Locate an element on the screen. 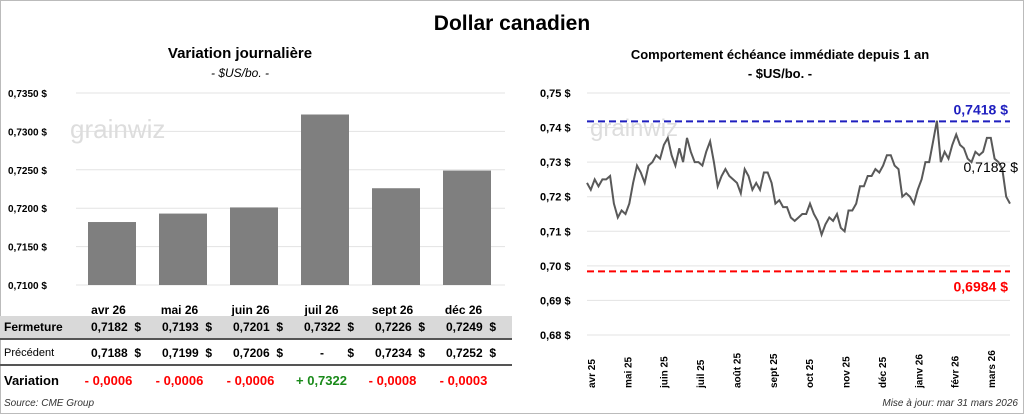  price-line is located at coordinates (798, 179).